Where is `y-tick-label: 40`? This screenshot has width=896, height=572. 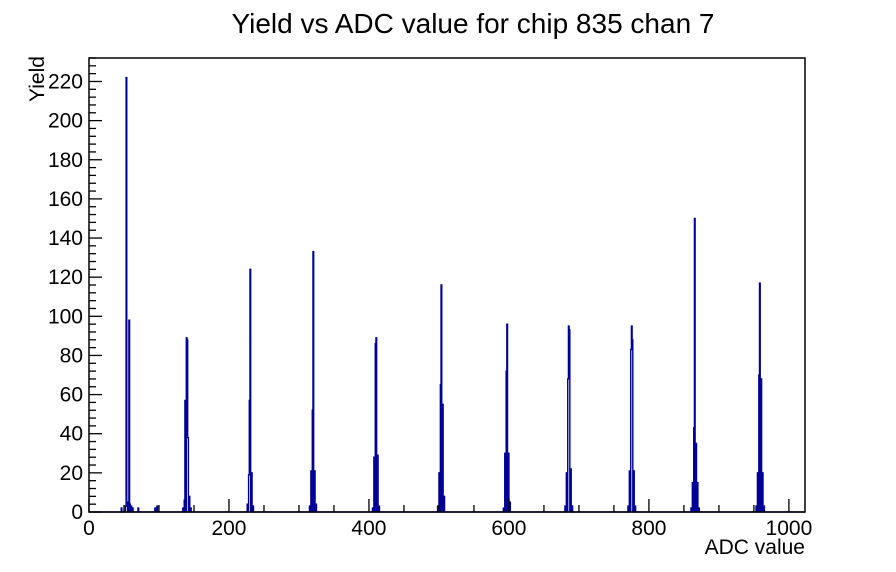 y-tick-label: 40 is located at coordinates (71, 434).